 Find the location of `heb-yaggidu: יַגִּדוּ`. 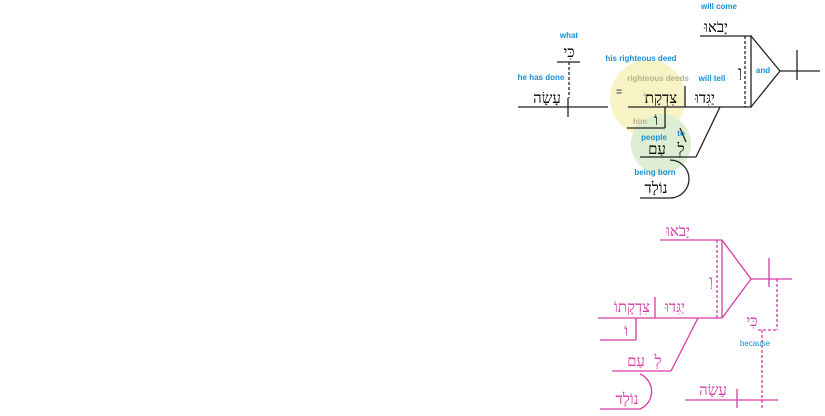

heb-yaggidu: יַגִּדוּ is located at coordinates (704, 98).